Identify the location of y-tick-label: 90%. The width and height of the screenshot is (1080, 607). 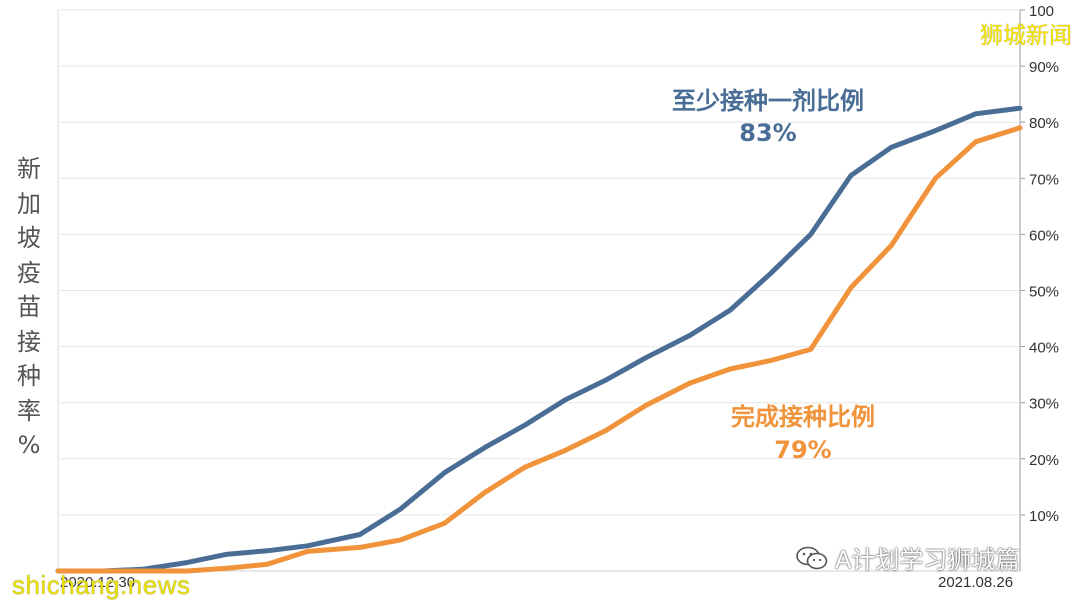
(1044, 67).